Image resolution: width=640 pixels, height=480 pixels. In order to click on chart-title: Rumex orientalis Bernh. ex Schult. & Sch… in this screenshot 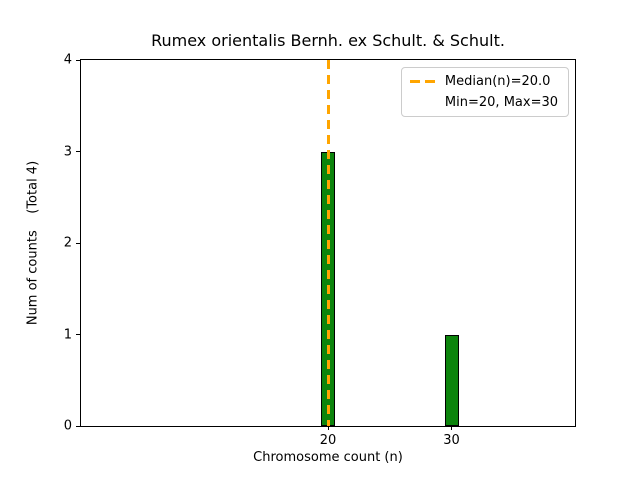, I will do `click(328, 40)`.